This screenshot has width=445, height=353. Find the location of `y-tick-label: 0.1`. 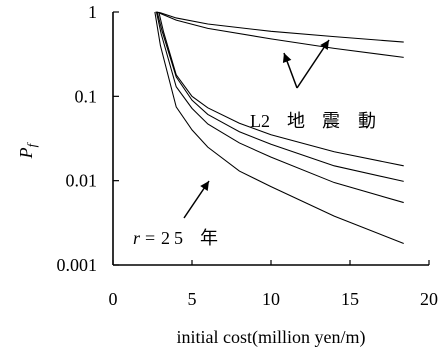

y-tick-label: 0.1 is located at coordinates (86, 96).